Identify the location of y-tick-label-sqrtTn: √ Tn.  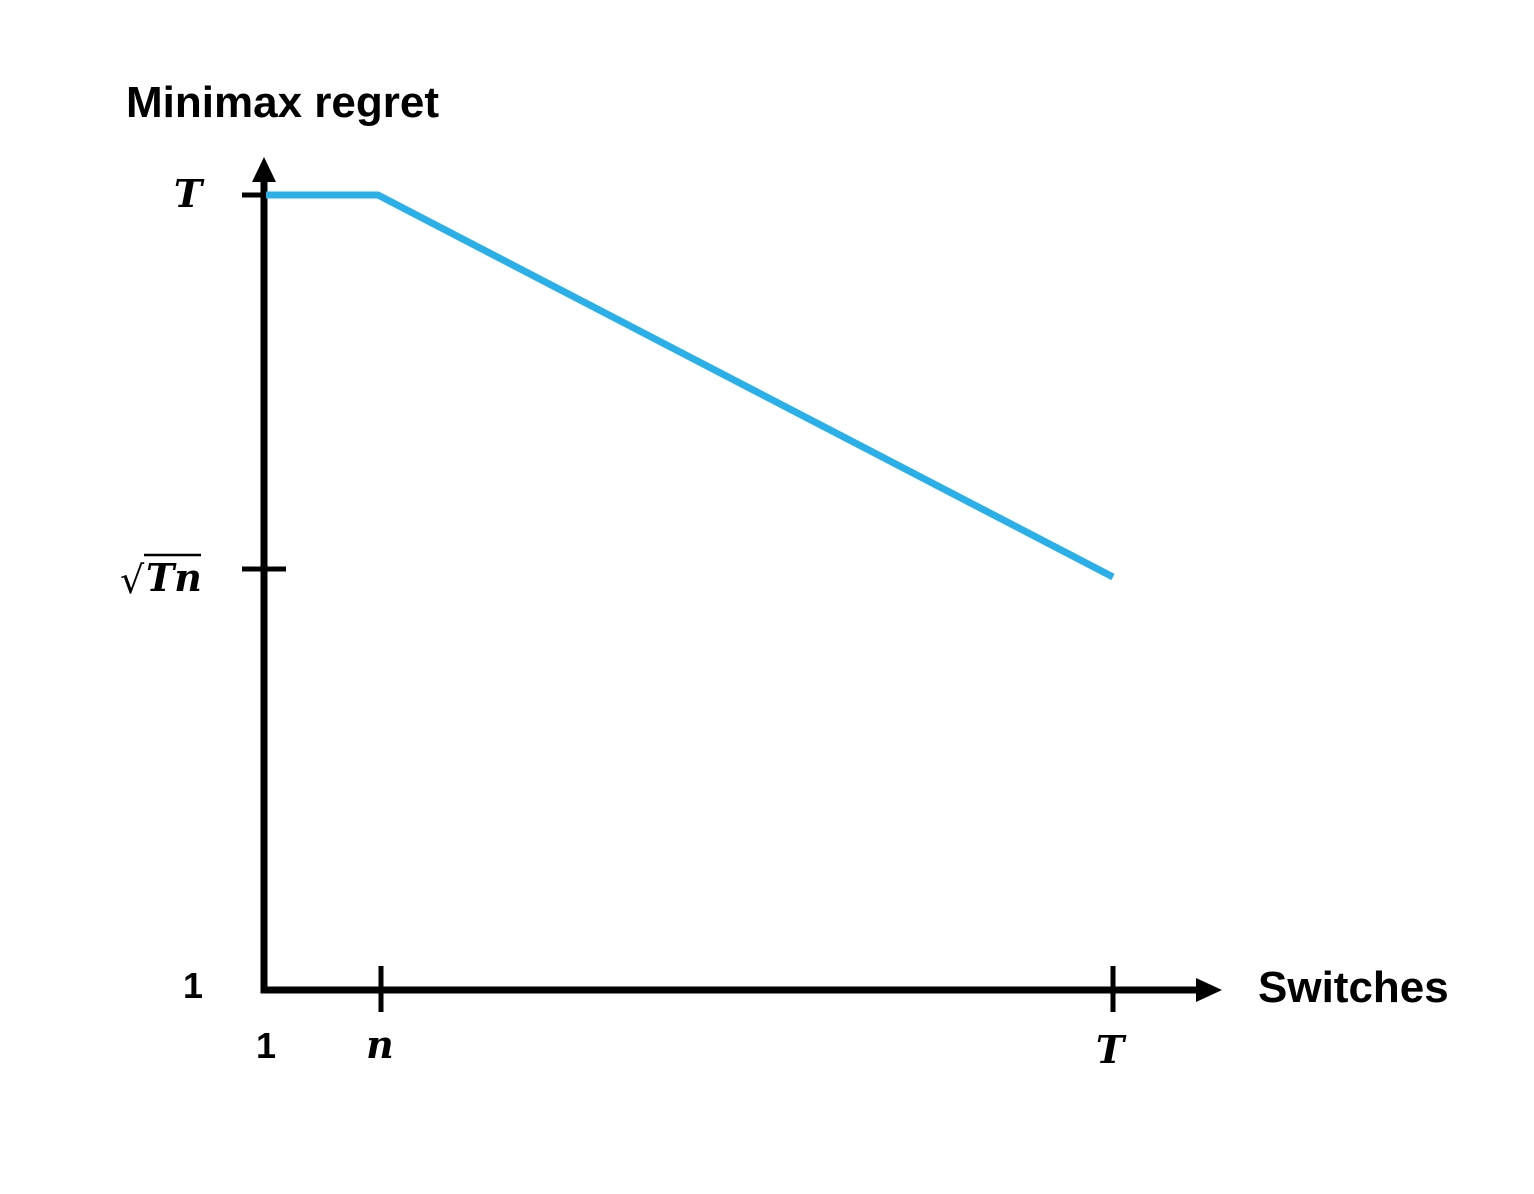
(161, 577).